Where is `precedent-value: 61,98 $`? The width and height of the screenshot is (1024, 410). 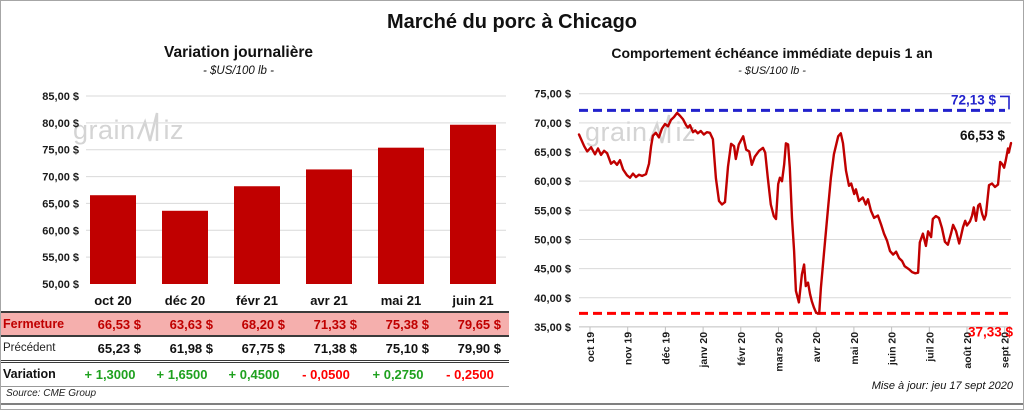
precedent-value: 61,98 $ is located at coordinates (191, 348).